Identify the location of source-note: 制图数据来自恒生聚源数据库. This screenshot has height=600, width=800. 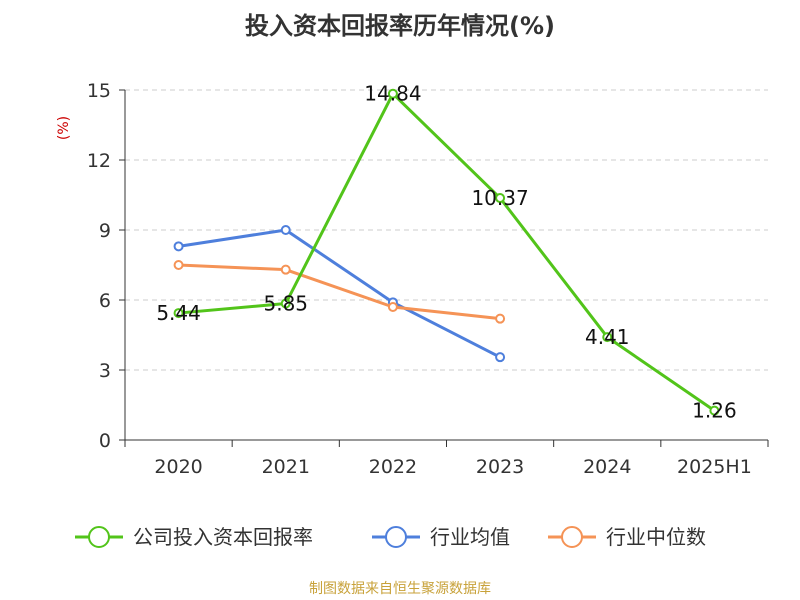
(400, 589).